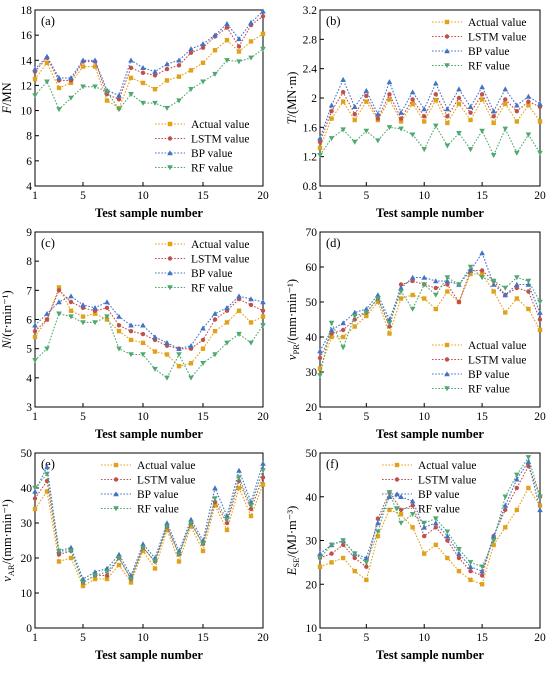 This screenshot has width=550, height=673. I want to click on y-axis-label: vAR/(mm·min⁻¹), so click(8, 540).